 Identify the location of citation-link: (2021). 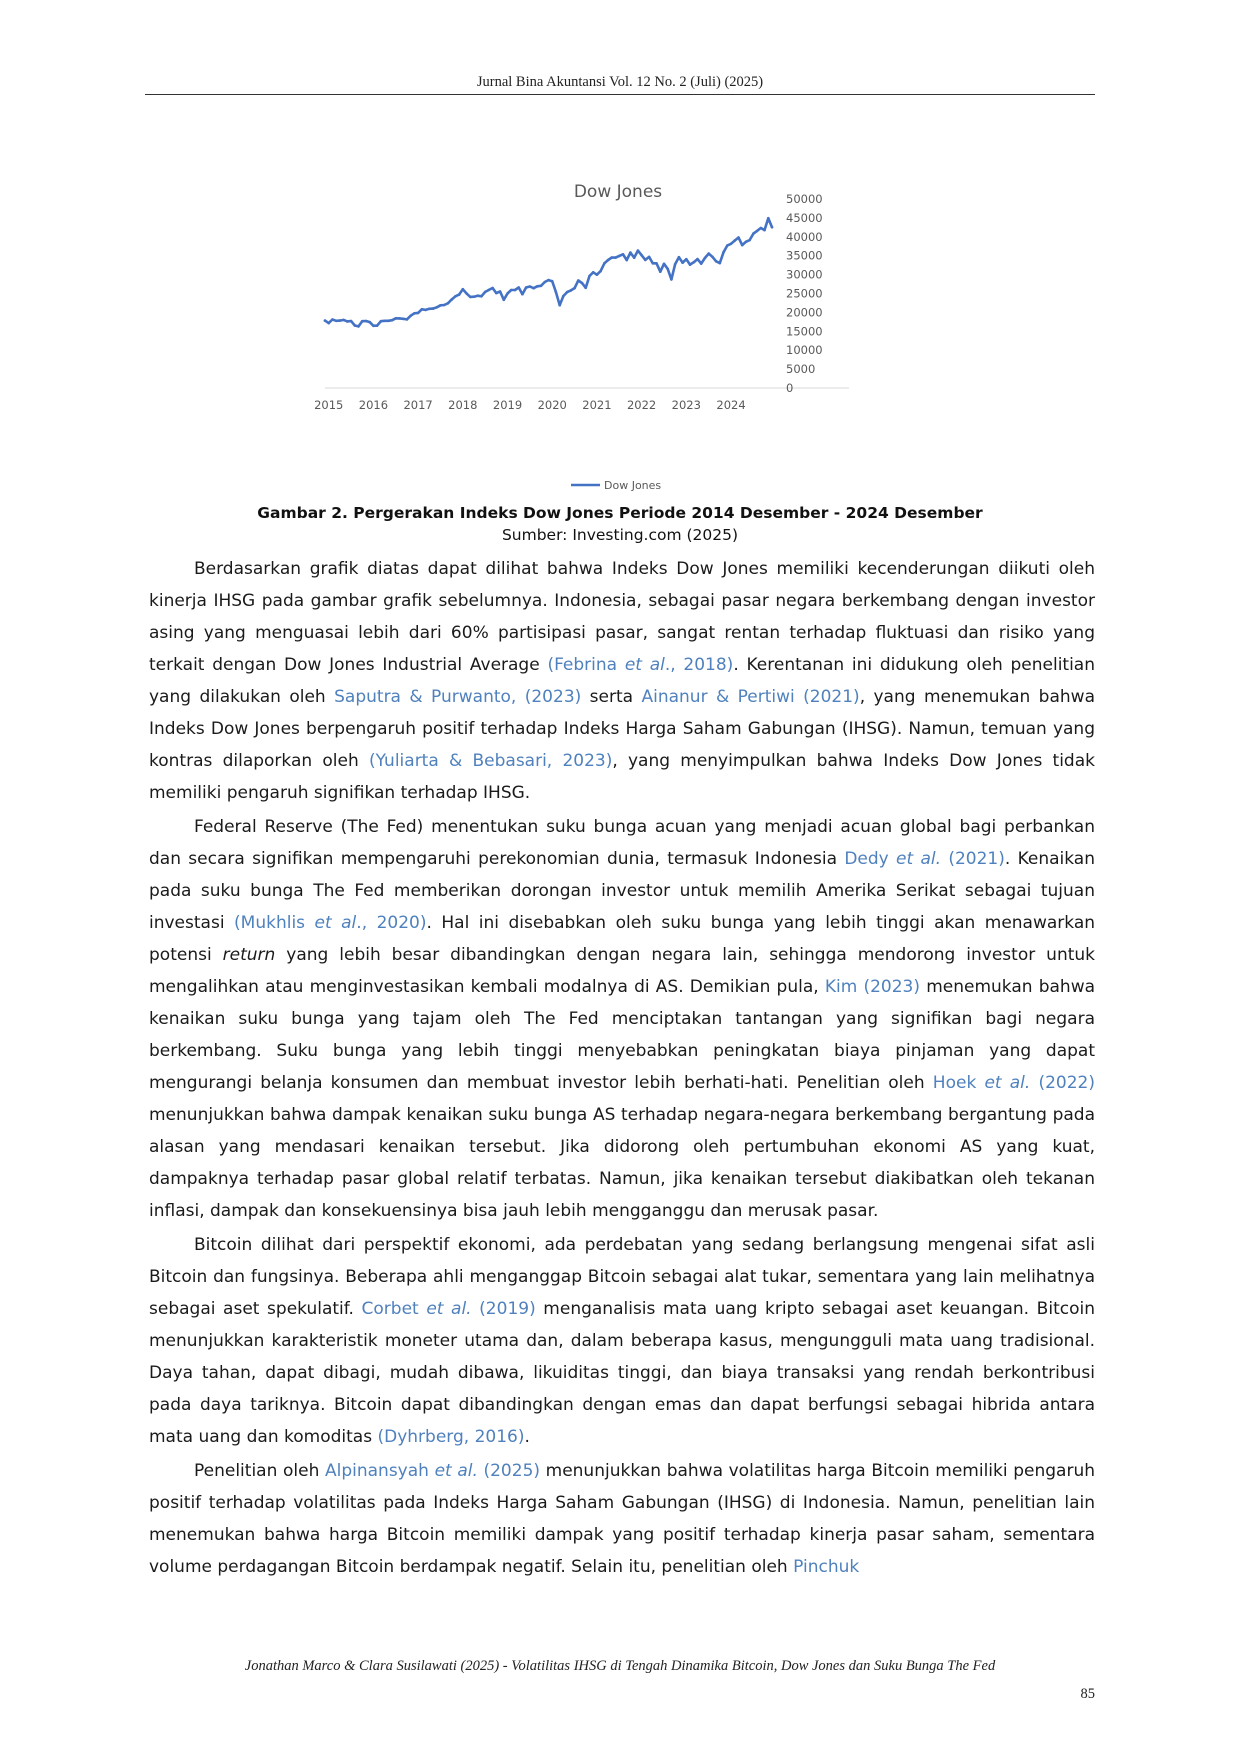
(973, 859).